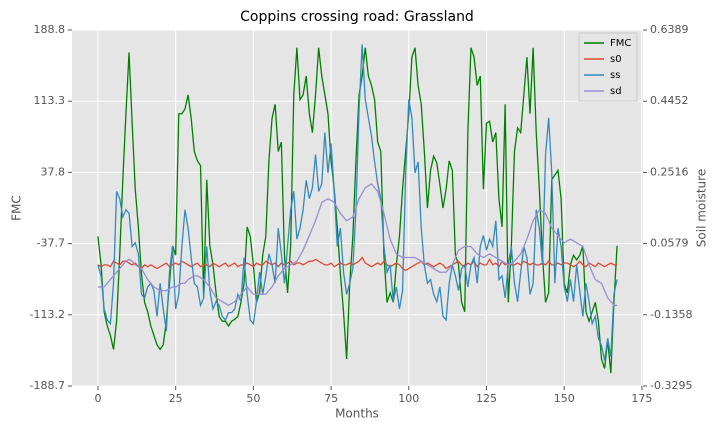 This screenshot has height=432, width=720. What do you see at coordinates (616, 91) in the screenshot?
I see `legend-label: sd` at bounding box center [616, 91].